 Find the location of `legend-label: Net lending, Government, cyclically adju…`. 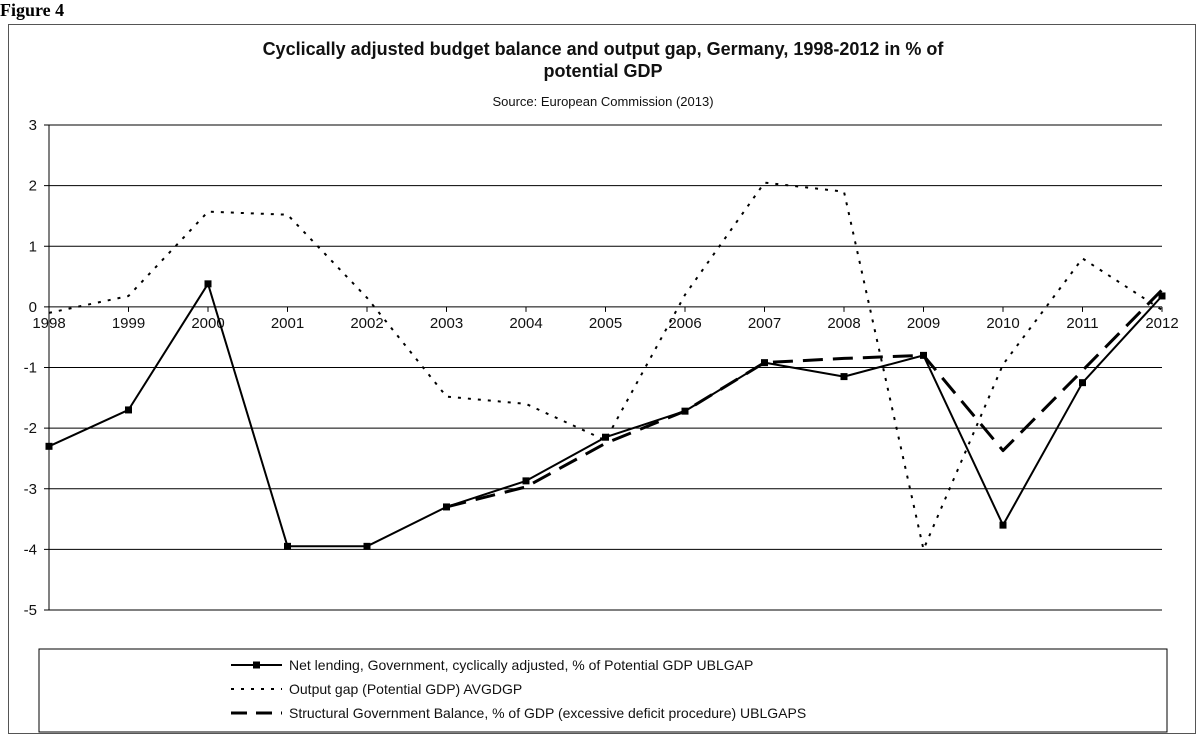

legend-label: Net lending, Government, cyclically adju… is located at coordinates (521, 665).